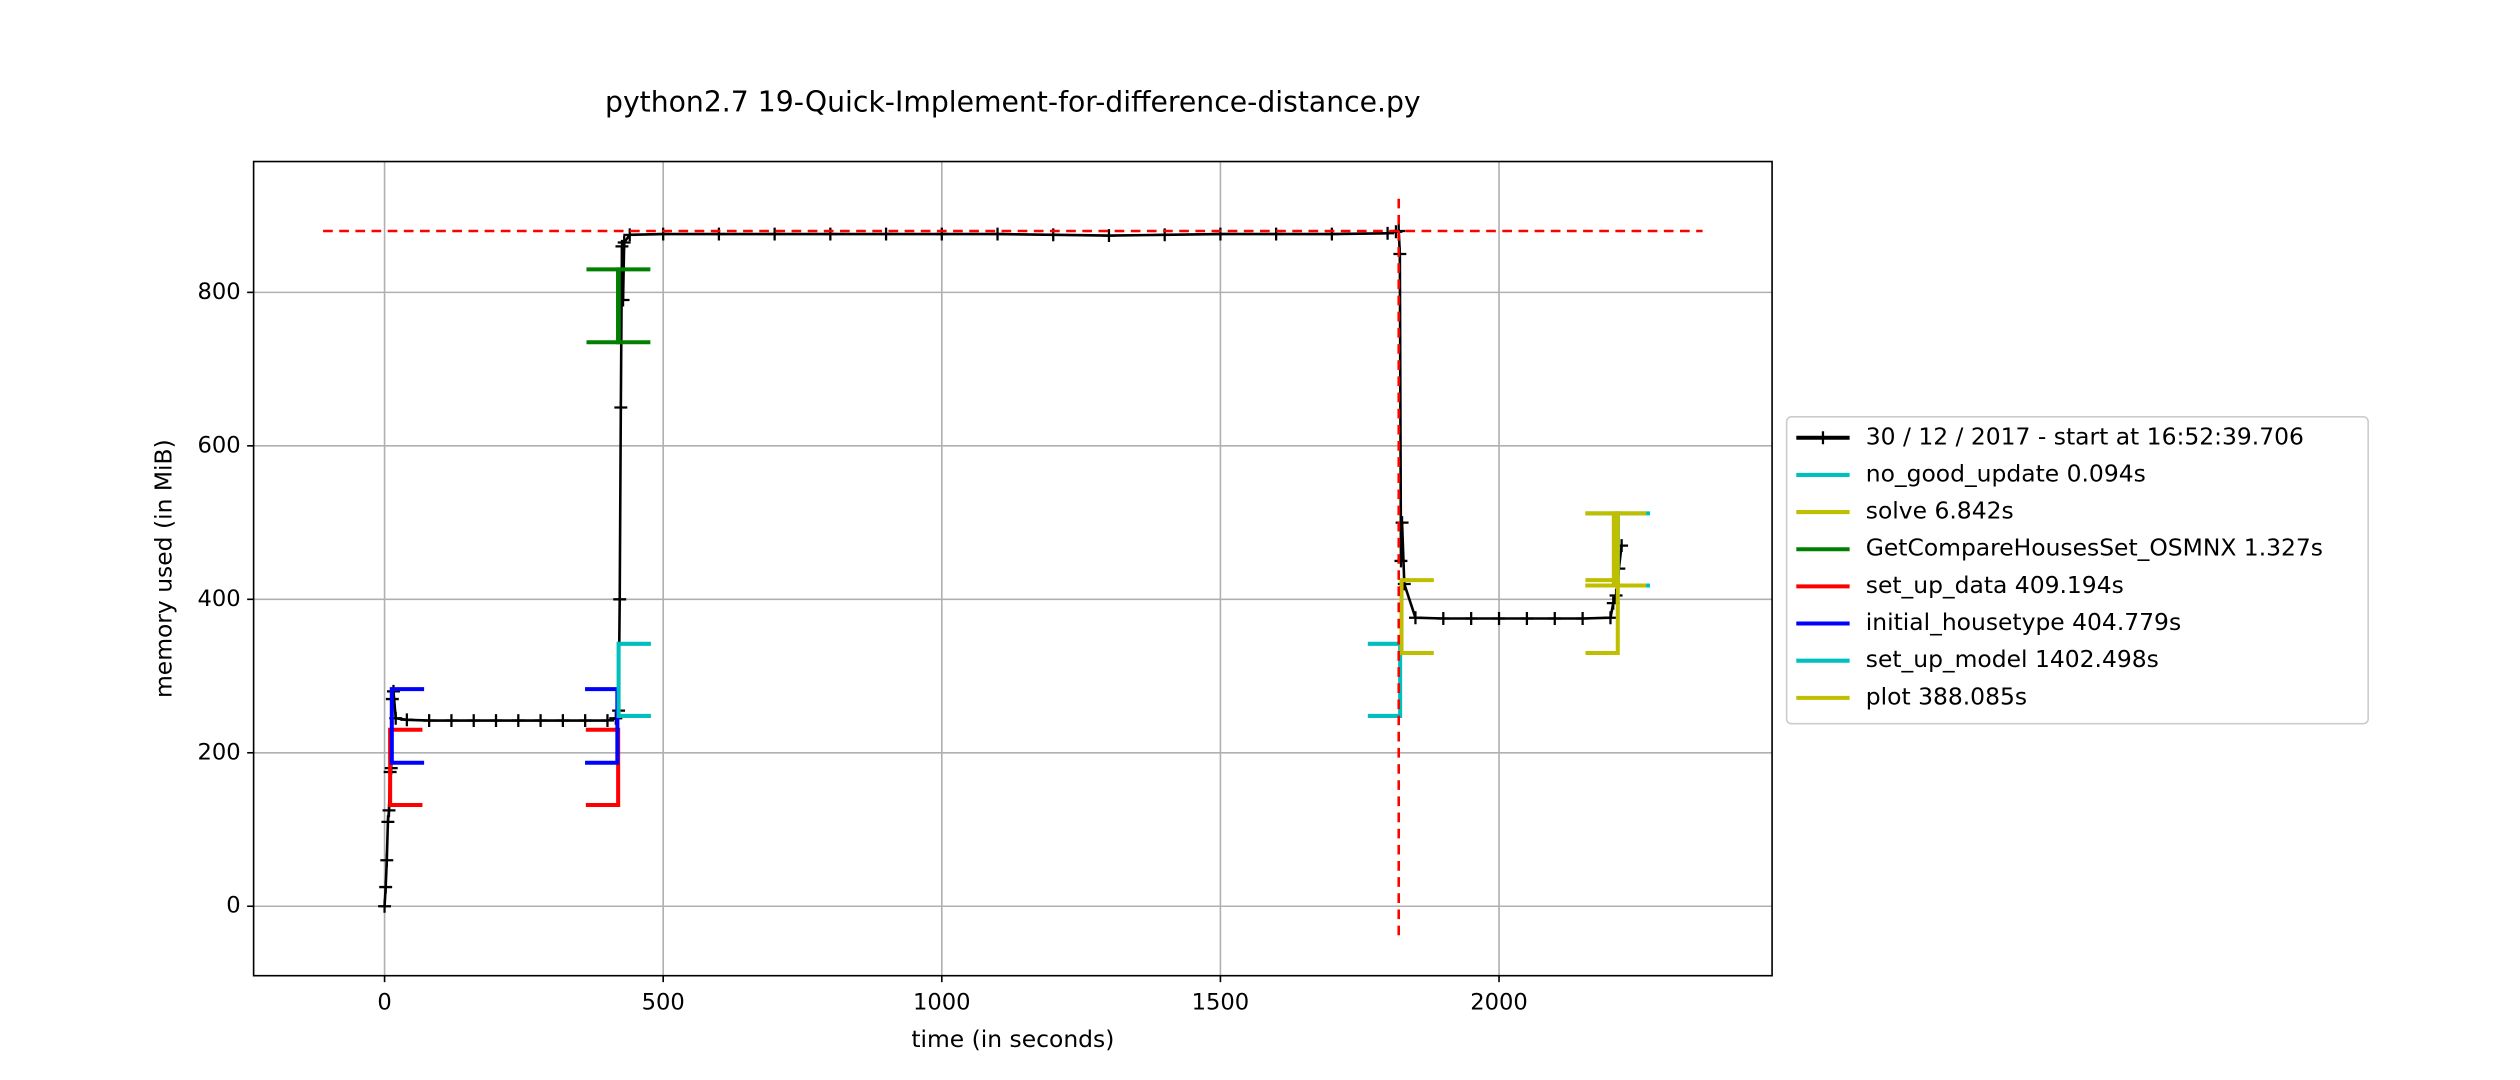 The height and width of the screenshot is (1080, 2520). Describe the element at coordinates (2006, 473) in the screenshot. I see `legend-label: no_good_update 0.094s` at that location.